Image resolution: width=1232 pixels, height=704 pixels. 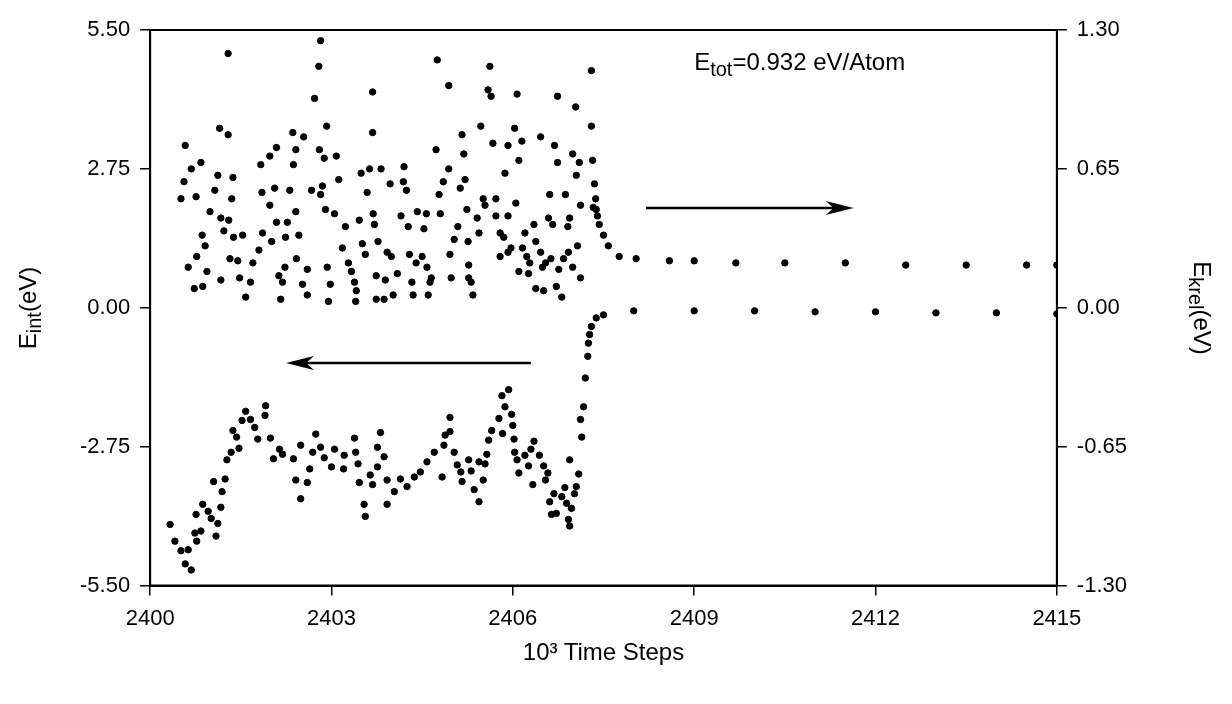 I want to click on y-tick-label: 0.00, so click(x=109, y=306).